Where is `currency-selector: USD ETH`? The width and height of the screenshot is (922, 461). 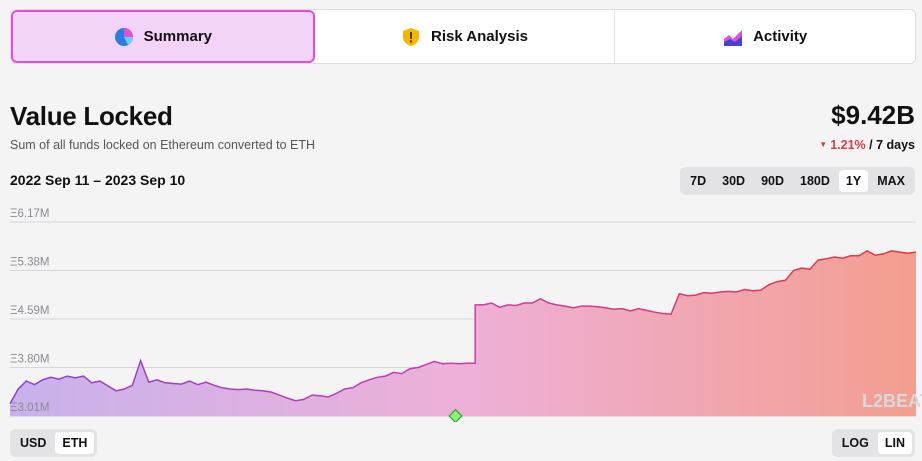 currency-selector: USD ETH is located at coordinates (54, 443).